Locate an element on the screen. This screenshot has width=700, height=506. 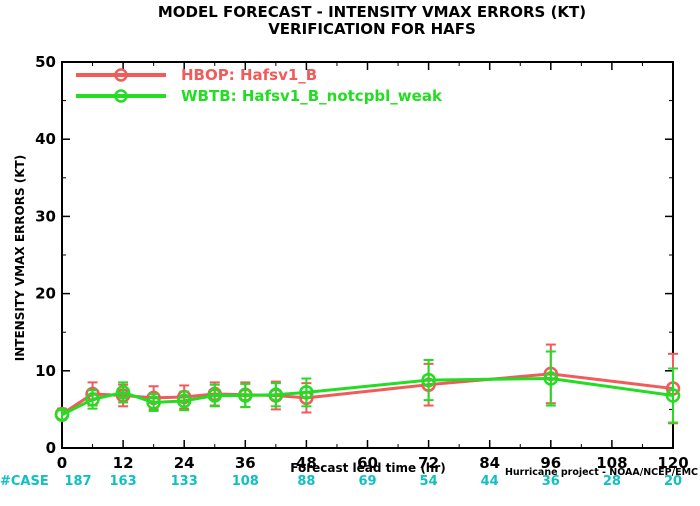
case-count: 133 is located at coordinates (184, 481).